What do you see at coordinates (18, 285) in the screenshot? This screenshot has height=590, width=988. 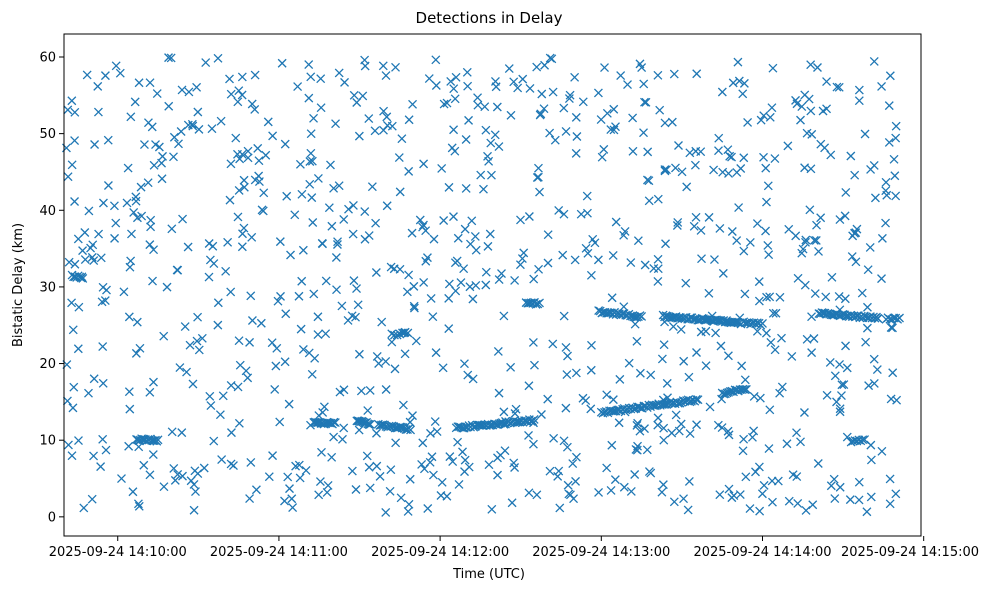 I see `y-axis-label: Bistatic Delay (km)` at bounding box center [18, 285].